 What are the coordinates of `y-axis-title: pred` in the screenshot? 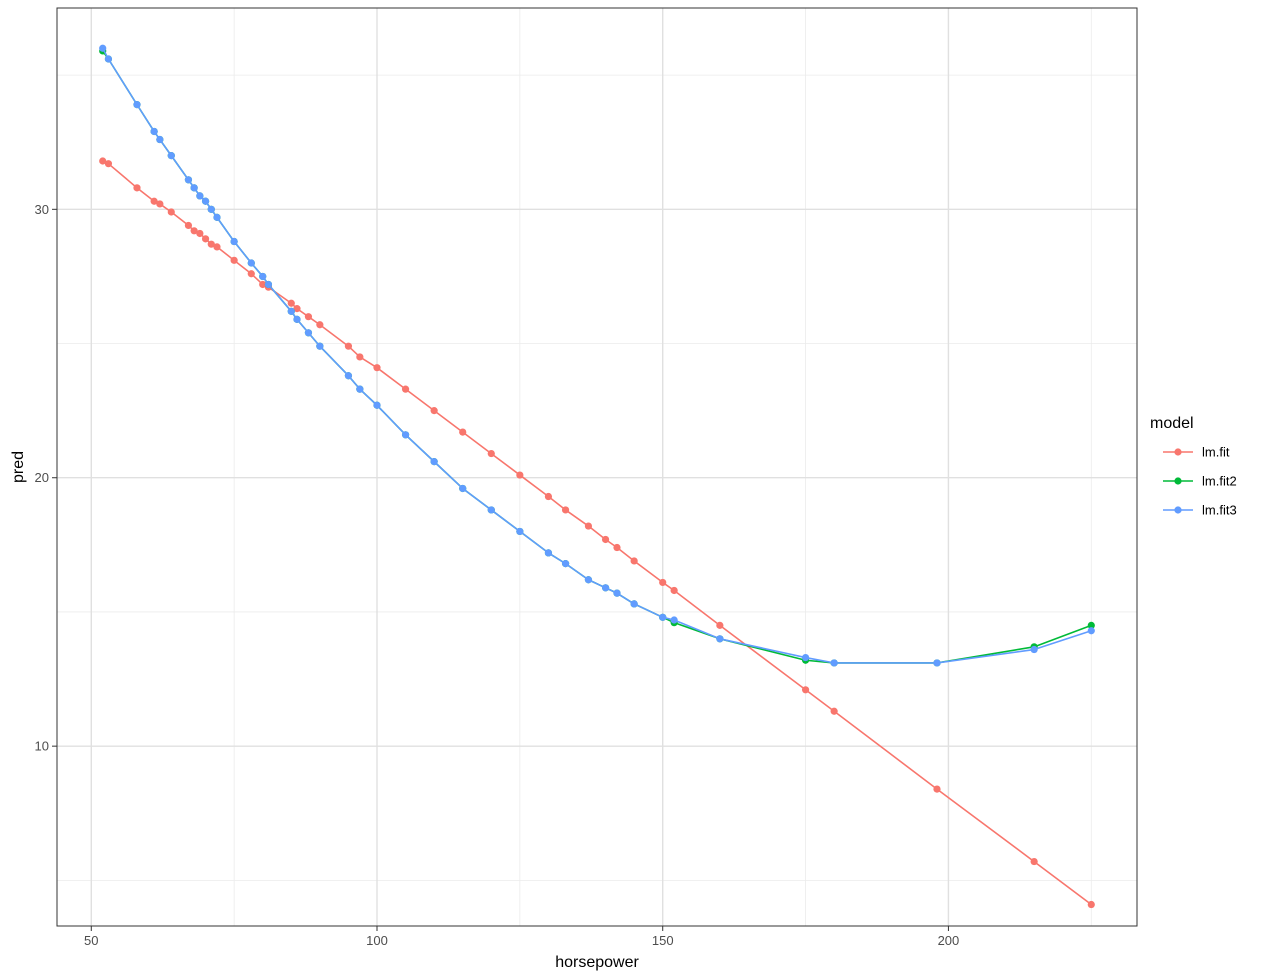 It's located at (18, 467).